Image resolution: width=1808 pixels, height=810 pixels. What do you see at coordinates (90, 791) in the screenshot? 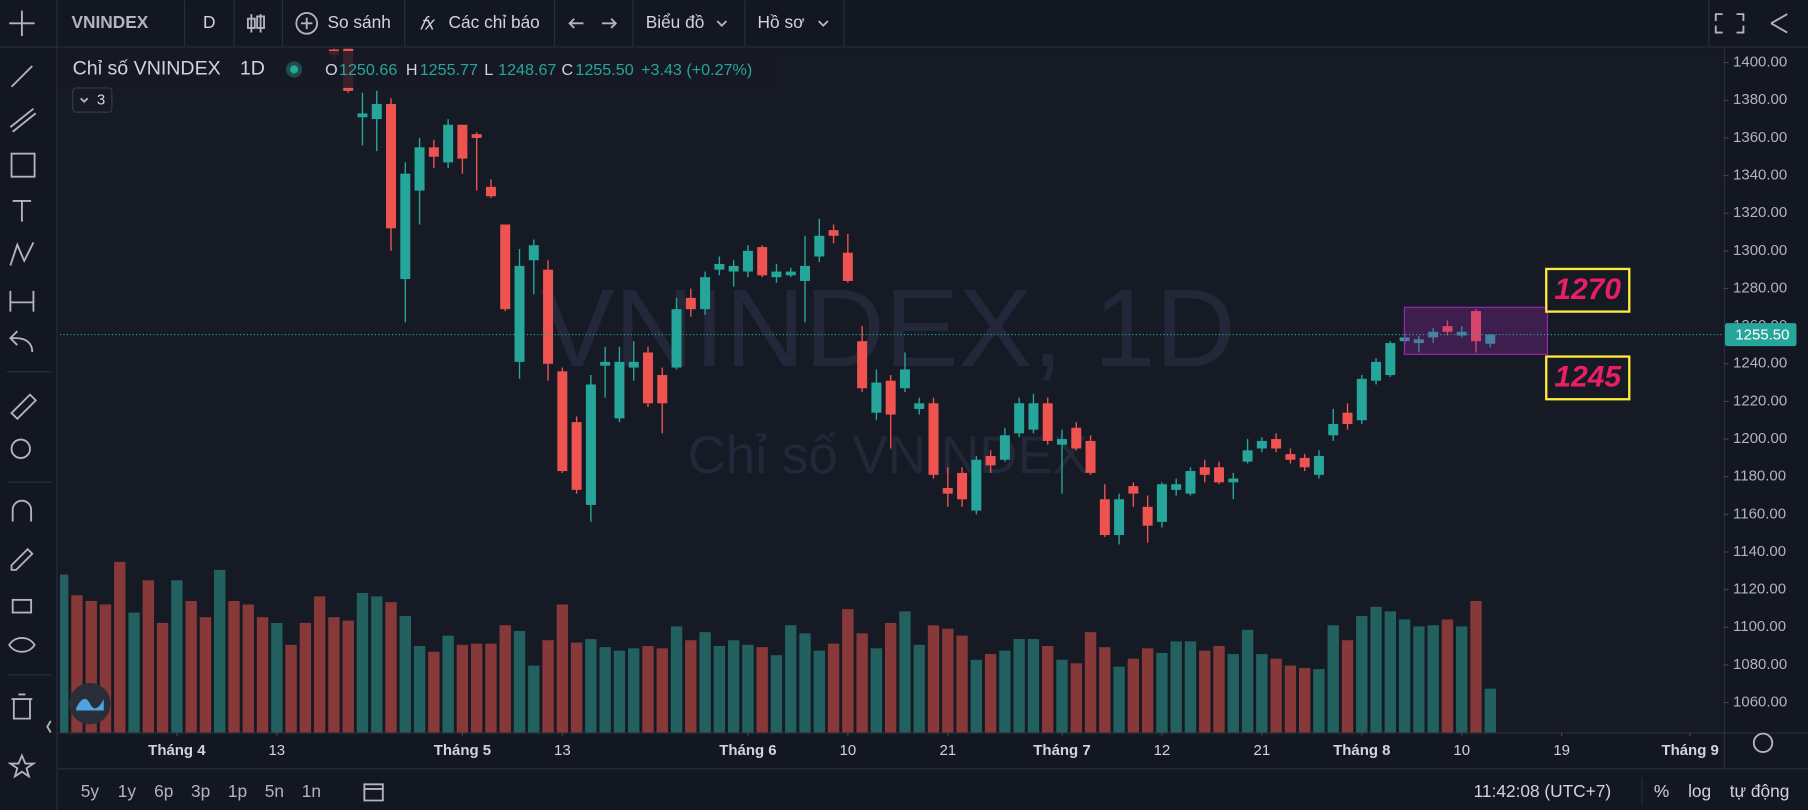
I see `range-button: 5y` at bounding box center [90, 791].